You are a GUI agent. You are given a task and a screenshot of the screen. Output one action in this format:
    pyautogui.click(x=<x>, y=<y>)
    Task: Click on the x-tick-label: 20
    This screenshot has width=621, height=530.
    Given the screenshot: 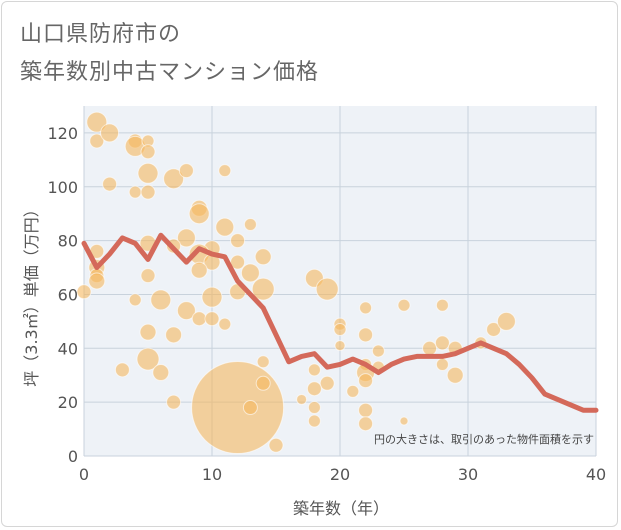 What is the action you would take?
    pyautogui.click(x=340, y=474)
    